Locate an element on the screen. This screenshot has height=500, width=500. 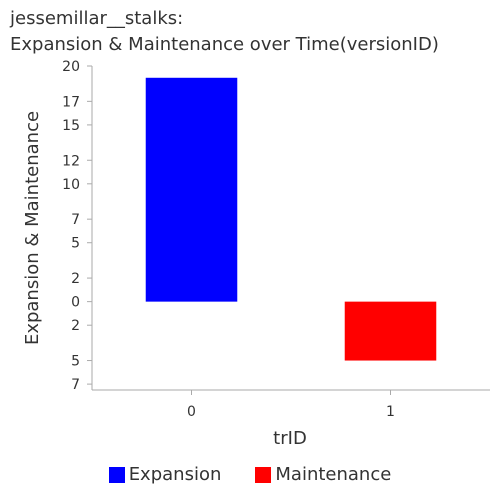
y-tick-label: 20 is located at coordinates (71, 67).